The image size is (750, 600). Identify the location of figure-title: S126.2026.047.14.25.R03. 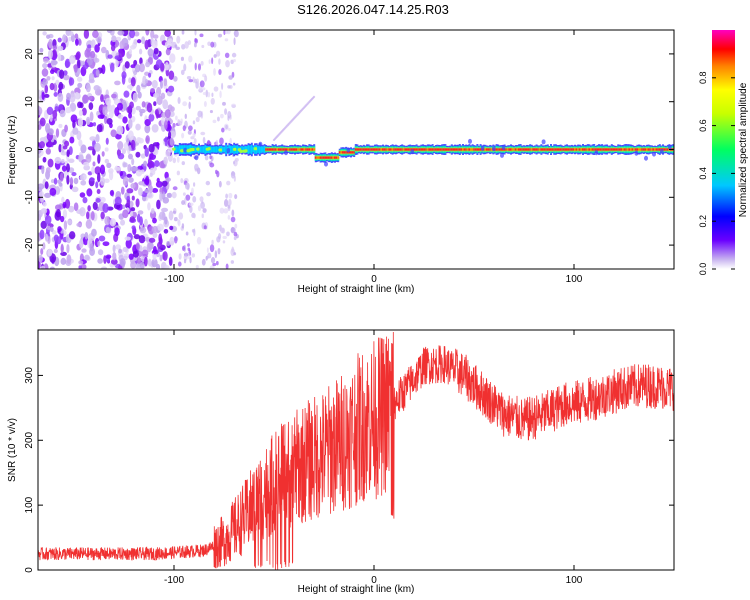
(373, 9).